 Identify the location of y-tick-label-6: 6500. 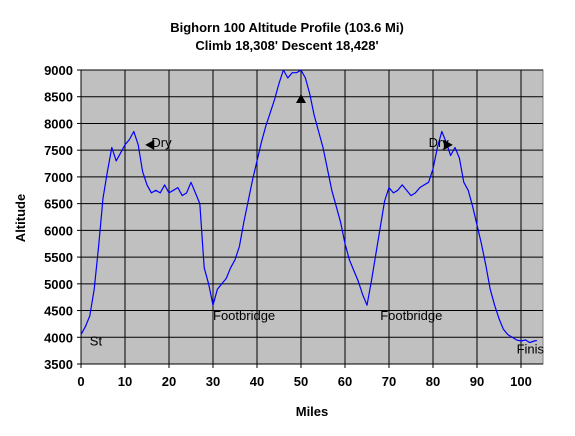
(58, 204).